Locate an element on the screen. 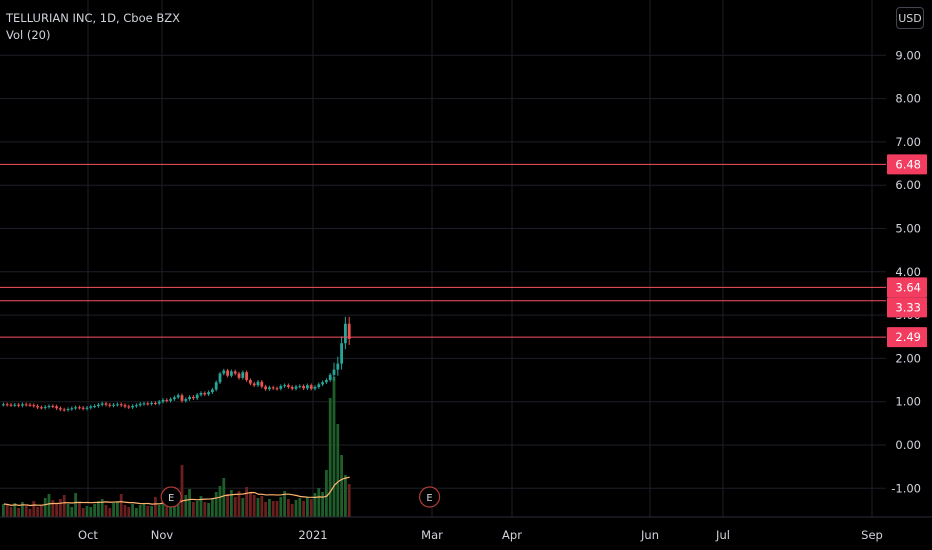 The width and height of the screenshot is (932, 550). volume-bars is located at coordinates (176, 447).